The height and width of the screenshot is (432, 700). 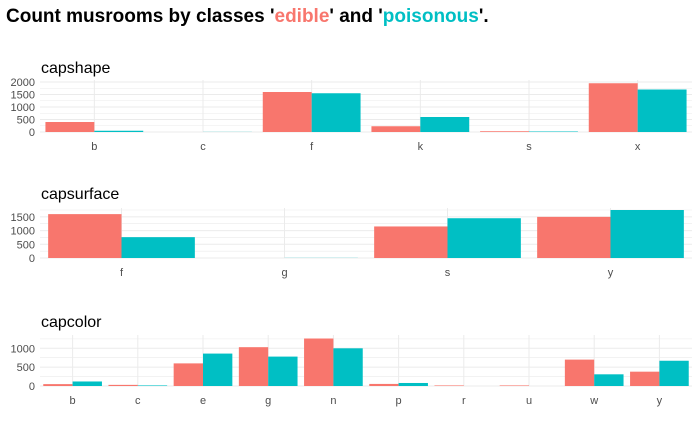 I want to click on title-edible: edible, so click(x=302, y=16).